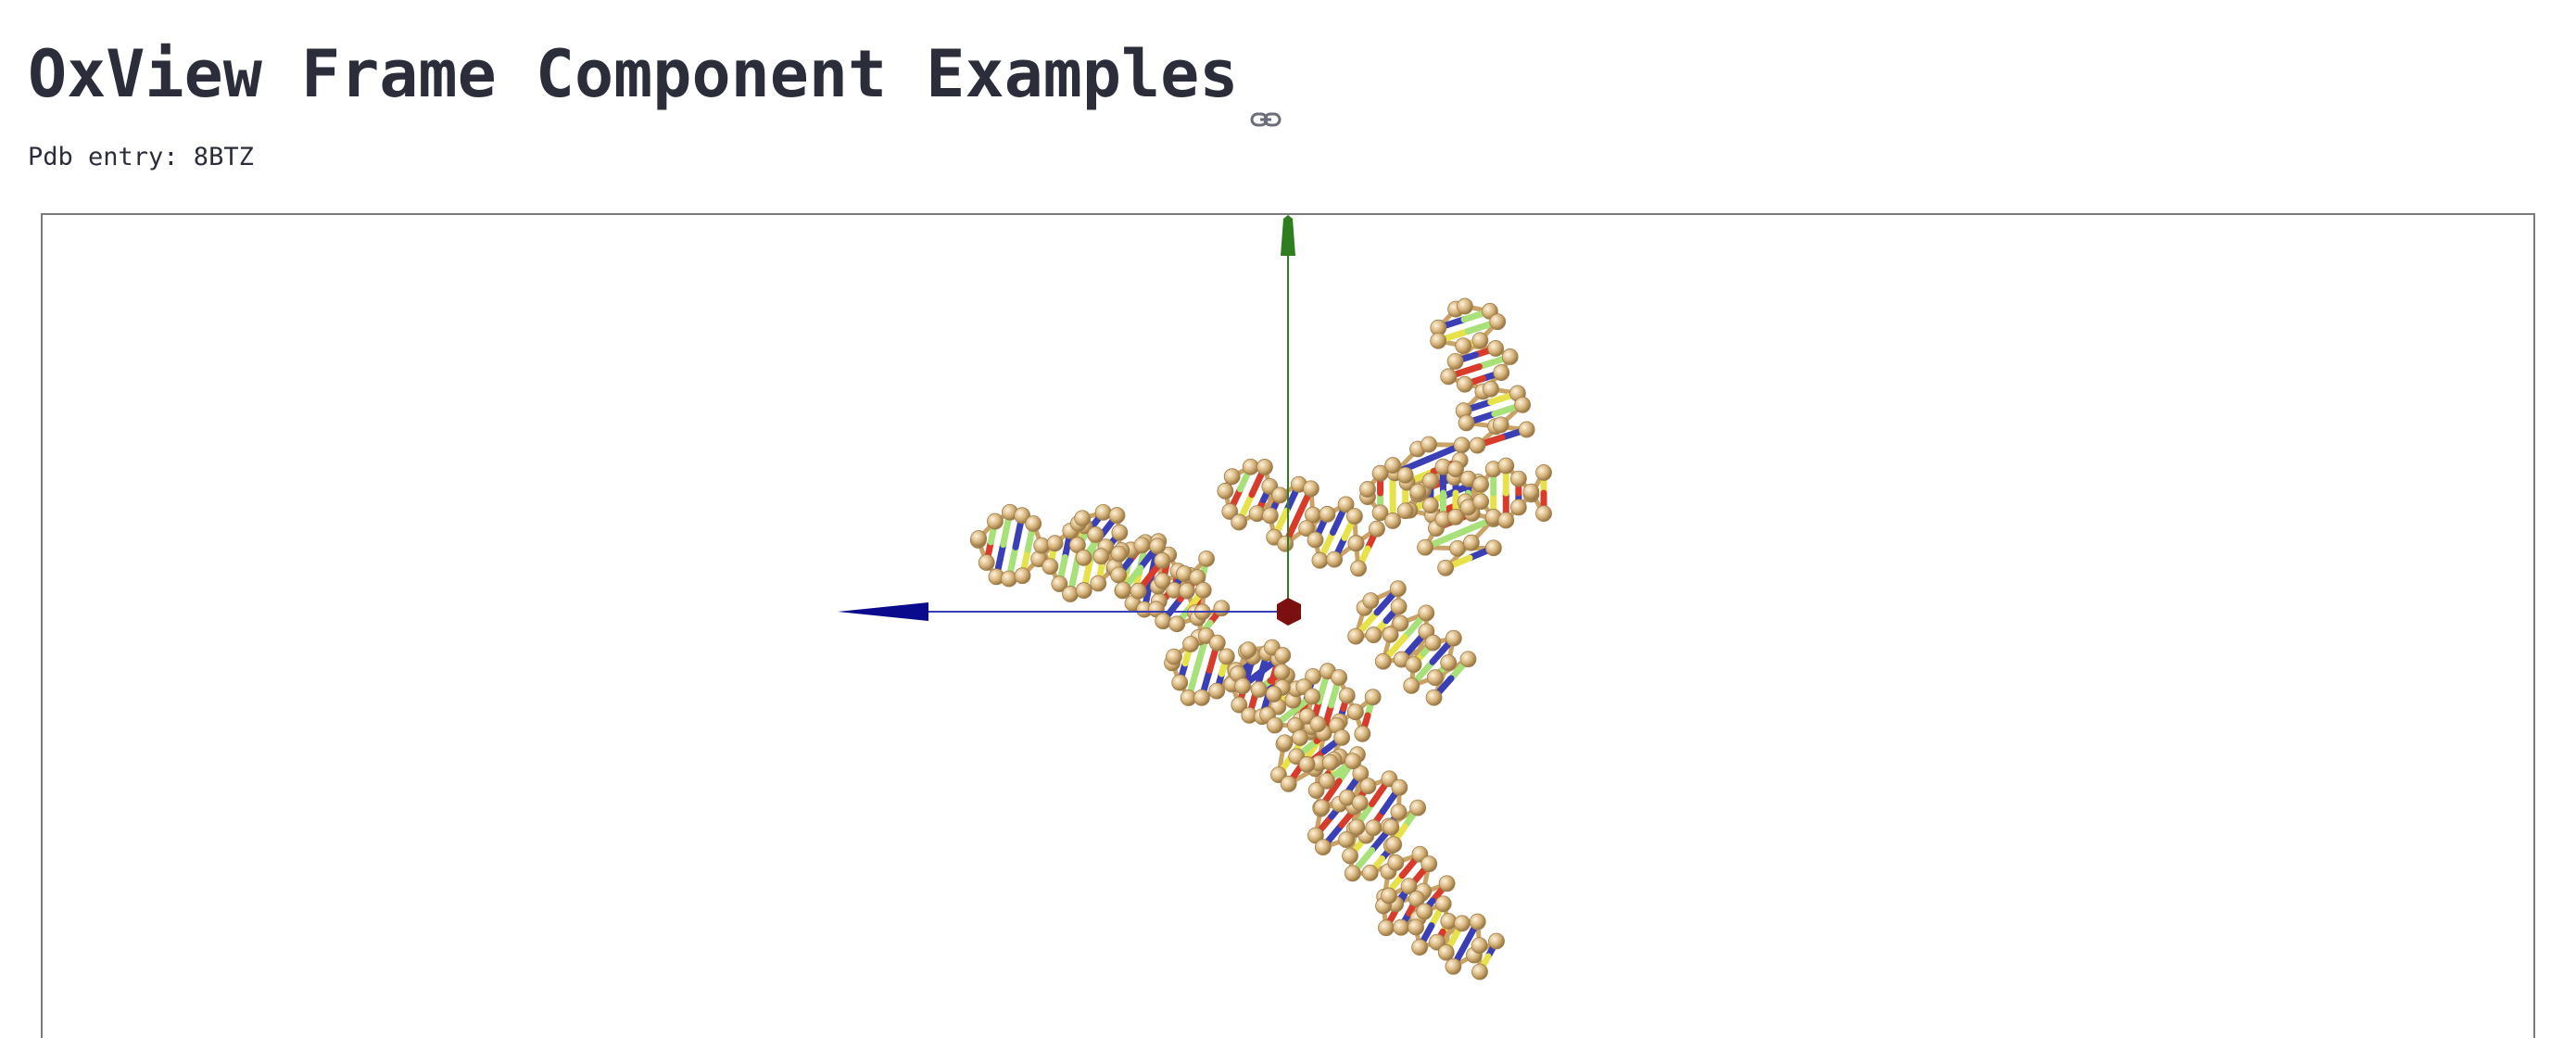 The height and width of the screenshot is (1038, 2576). Describe the element at coordinates (1069, 420) in the screenshot. I see `axis-helper` at that location.